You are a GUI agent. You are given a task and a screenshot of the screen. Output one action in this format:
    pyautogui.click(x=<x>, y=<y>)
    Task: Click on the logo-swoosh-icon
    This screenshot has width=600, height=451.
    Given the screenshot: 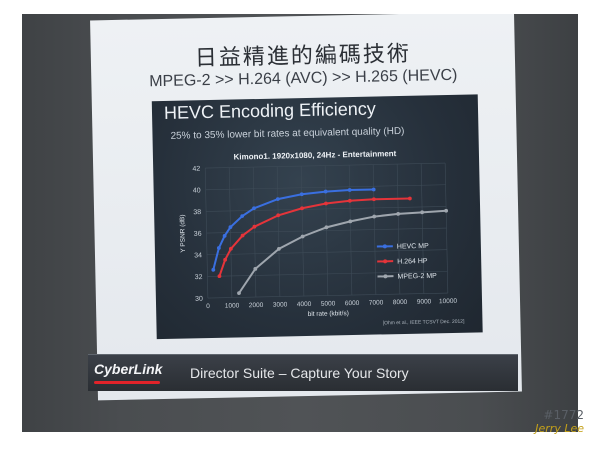 What is the action you would take?
    pyautogui.click(x=127, y=382)
    